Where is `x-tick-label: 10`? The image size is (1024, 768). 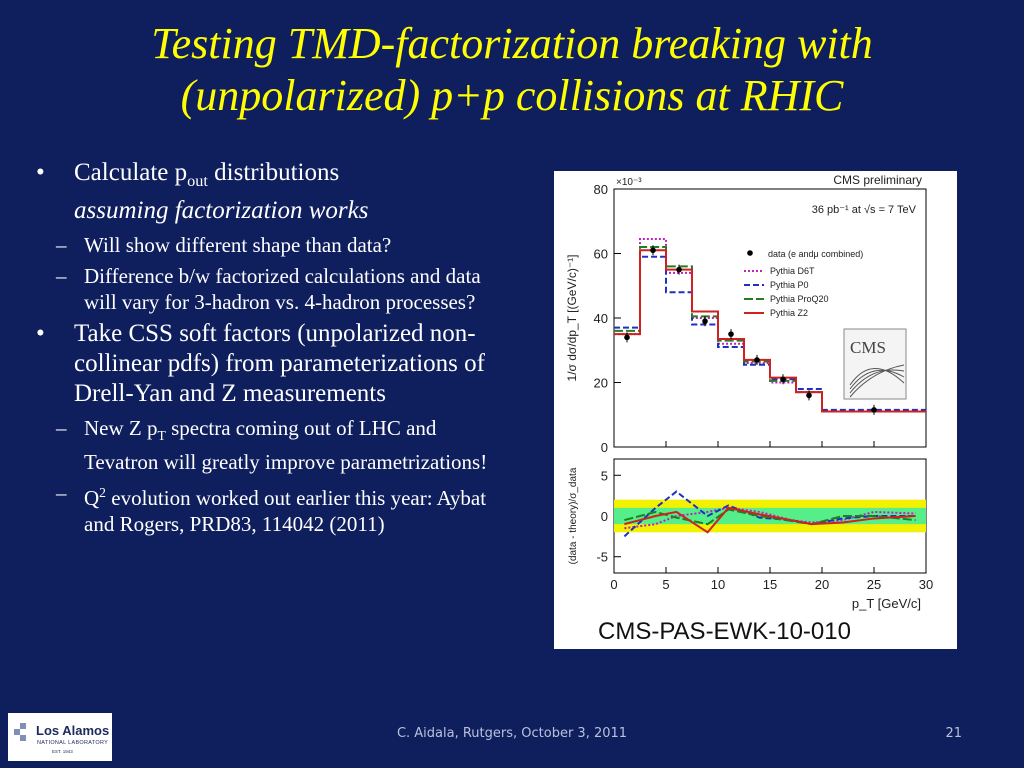 x-tick-label: 10 is located at coordinates (718, 584).